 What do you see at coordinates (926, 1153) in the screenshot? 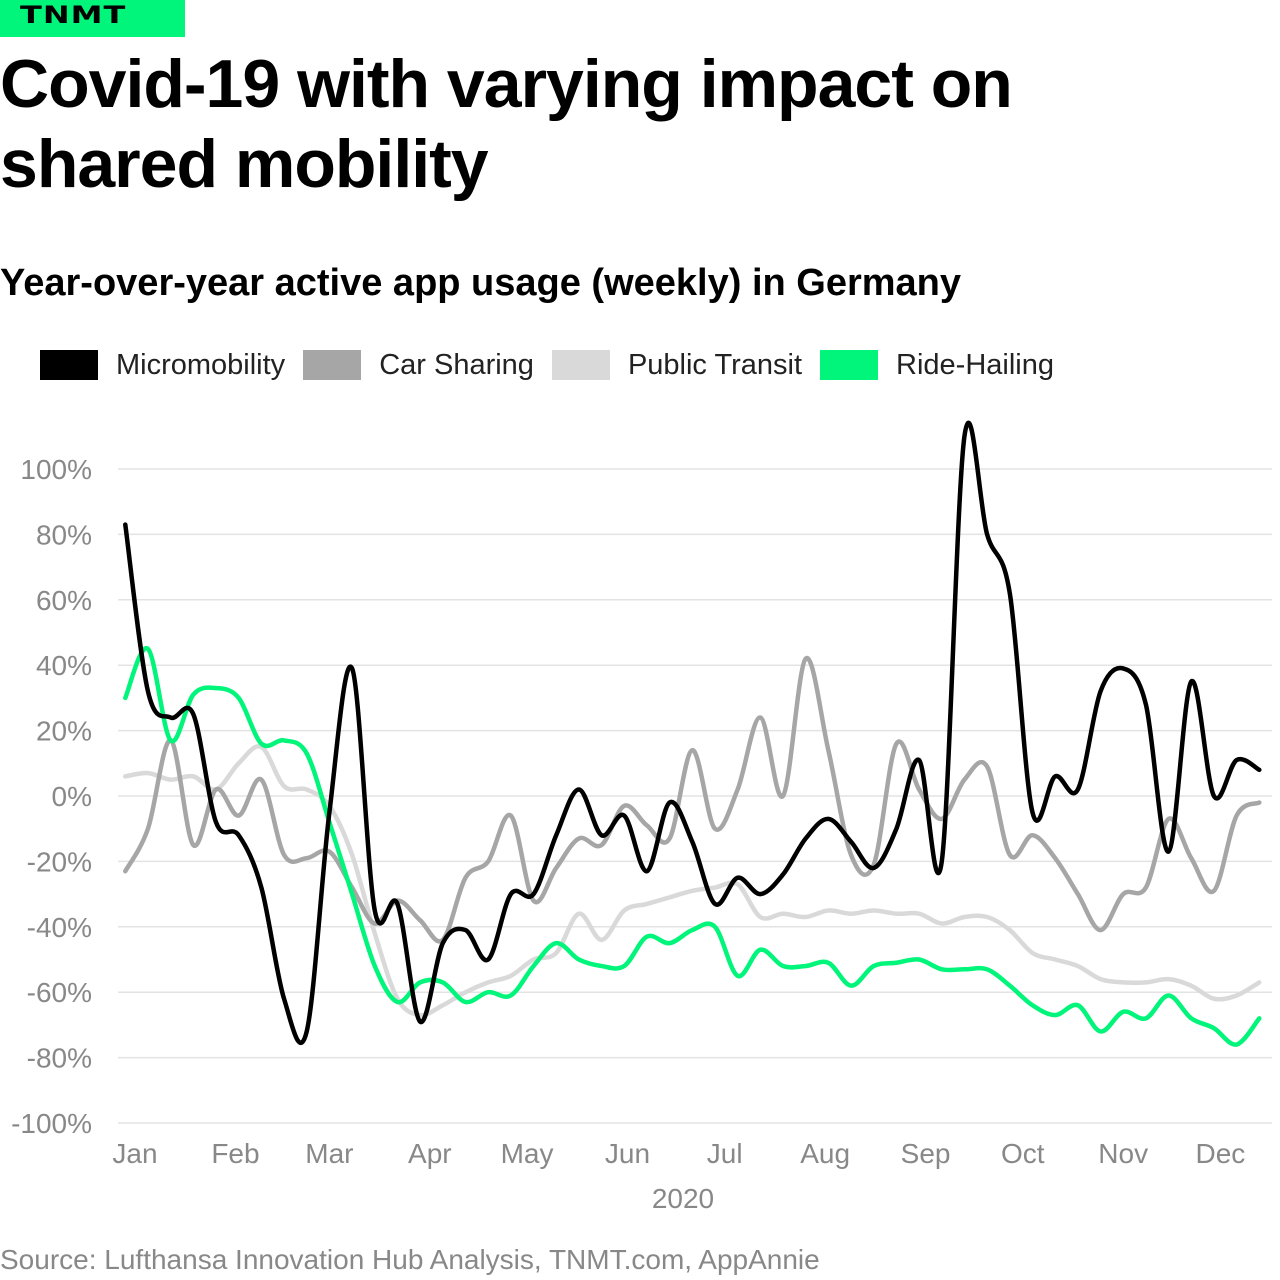
I see `x-tick-label: Sep` at bounding box center [926, 1153].